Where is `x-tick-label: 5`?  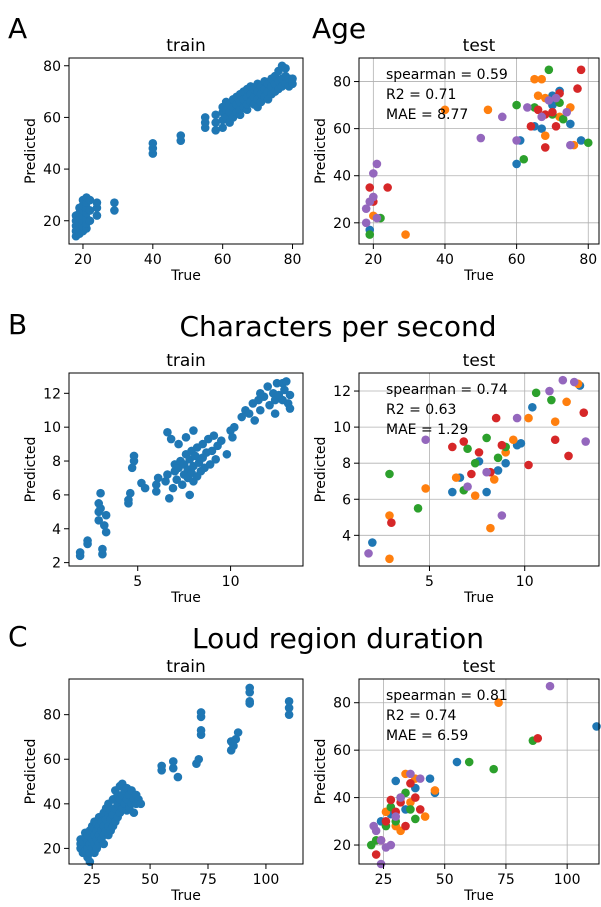 x-tick-label: 5 is located at coordinates (429, 582).